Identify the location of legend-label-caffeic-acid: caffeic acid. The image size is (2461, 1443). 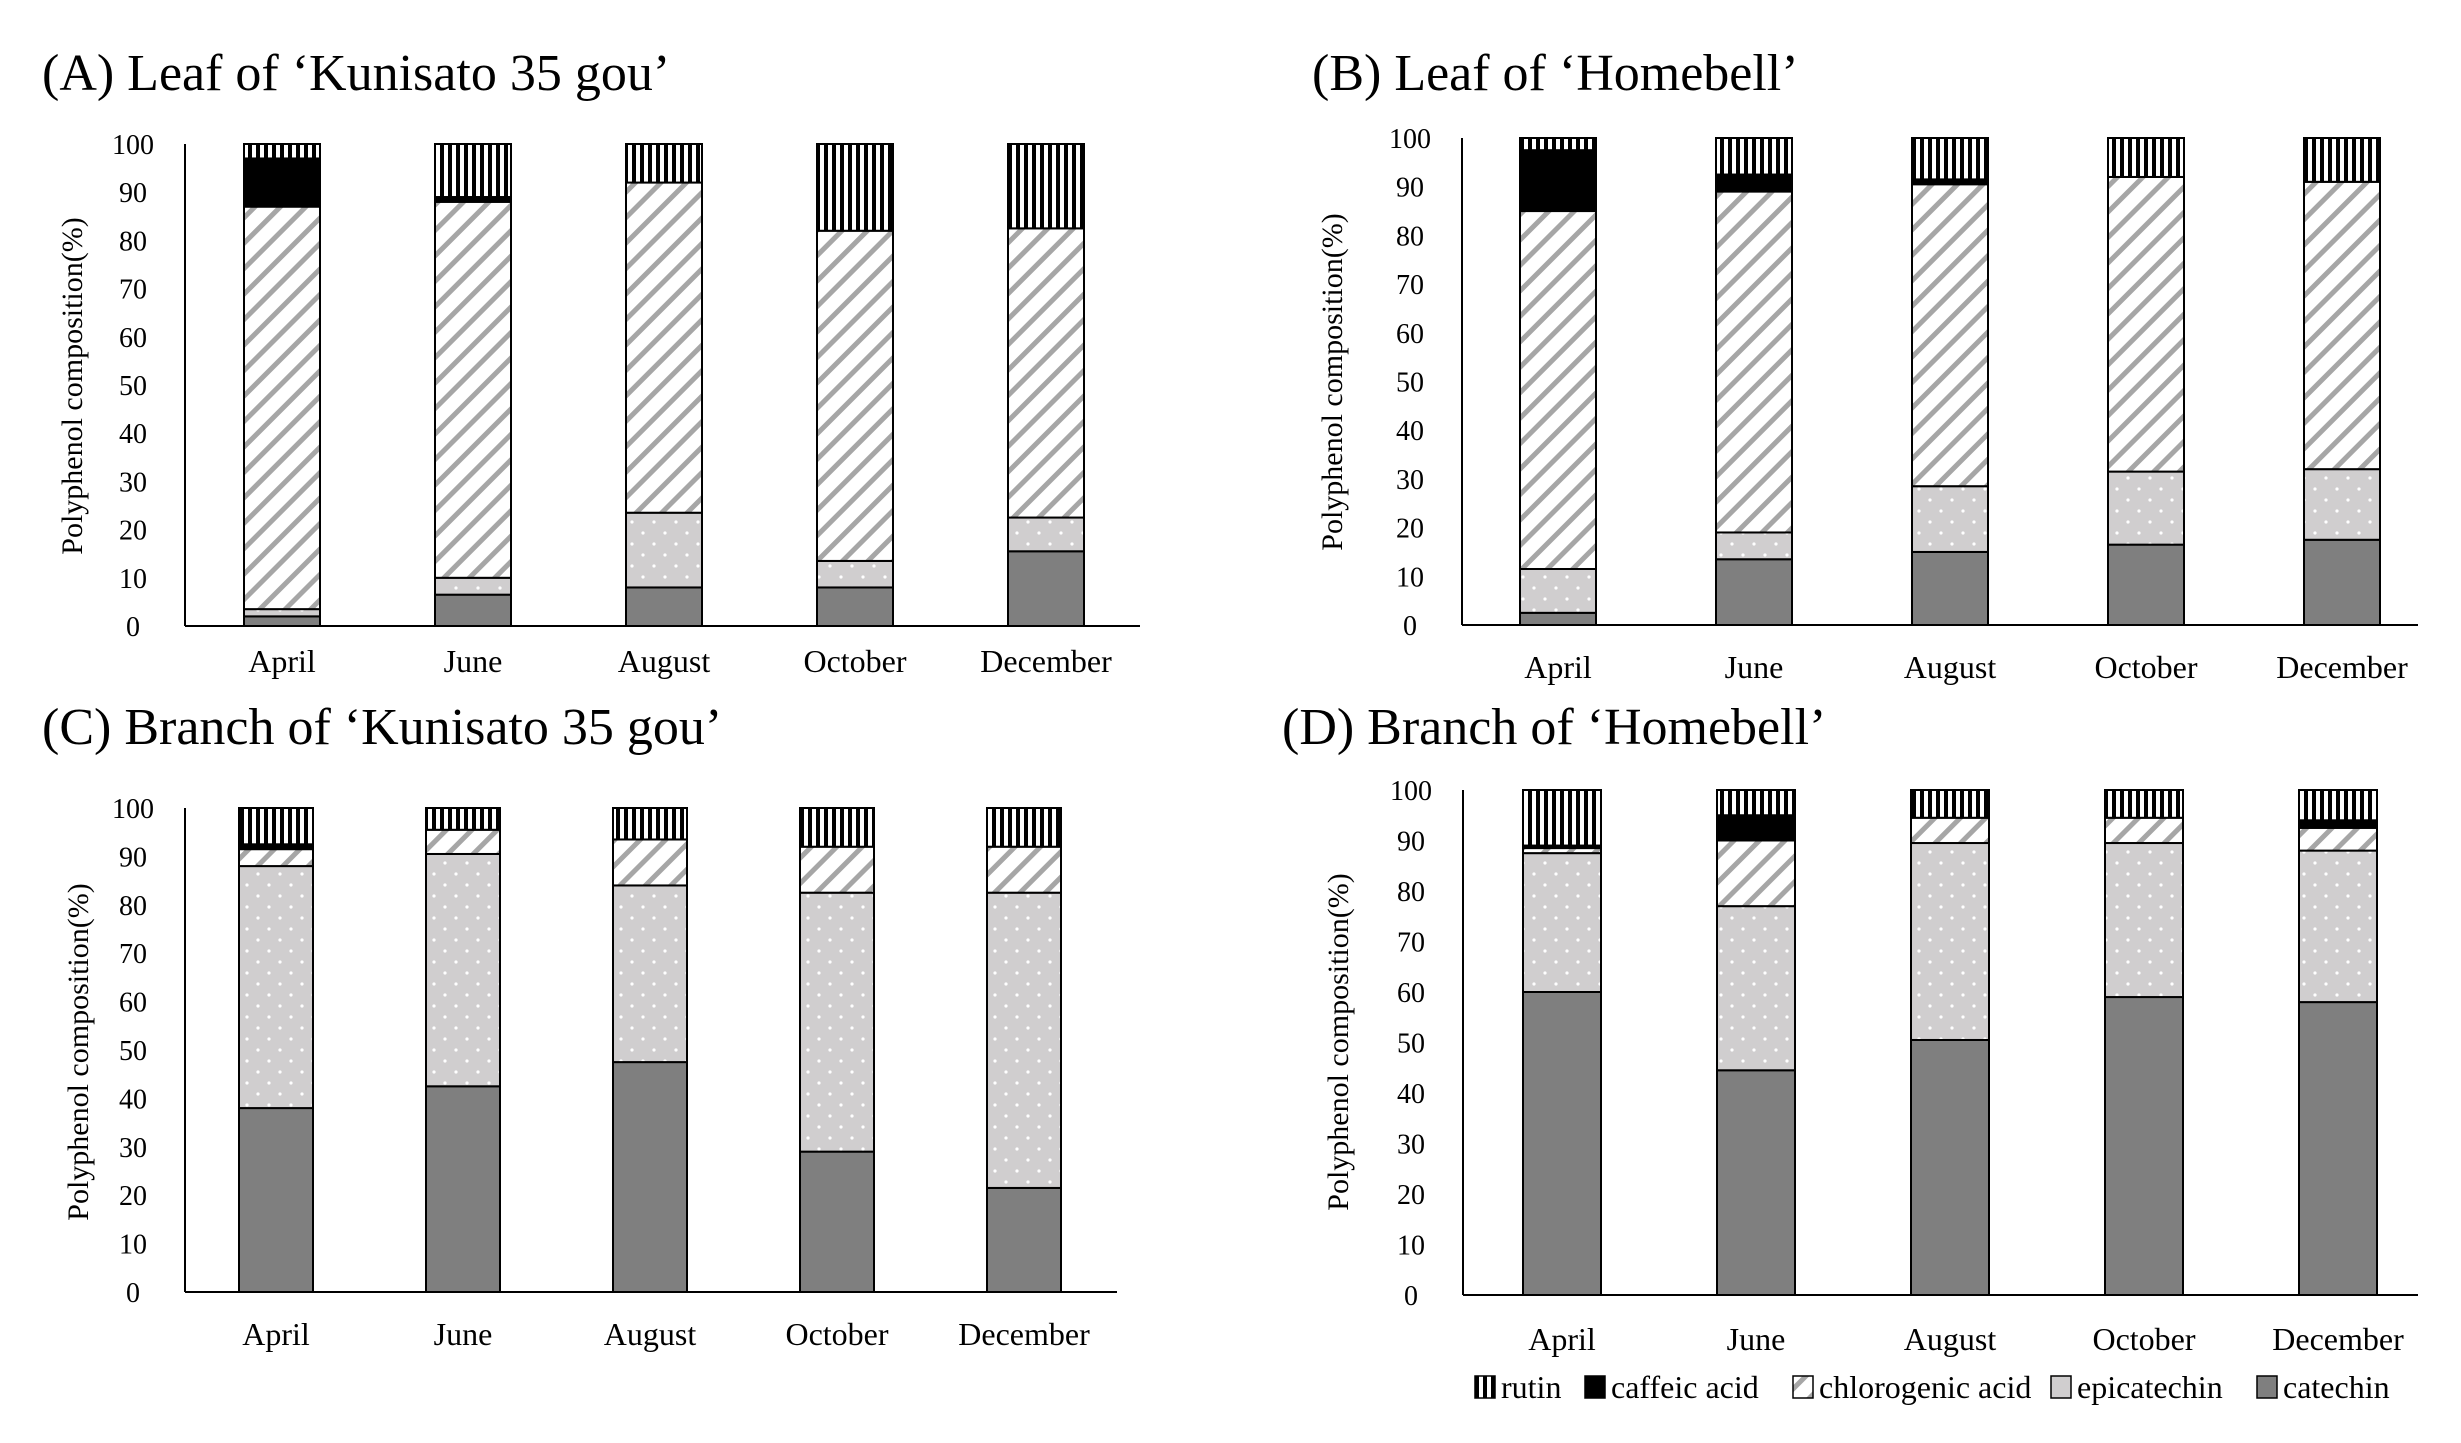
(1685, 1387).